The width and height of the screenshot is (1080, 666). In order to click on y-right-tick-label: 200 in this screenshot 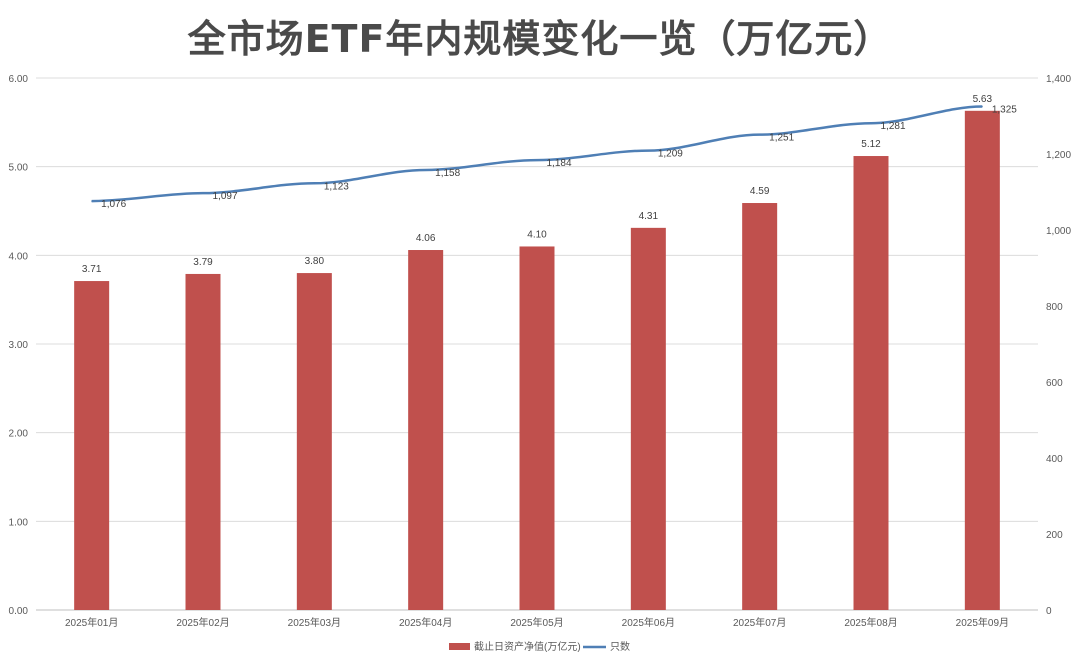, I will do `click(1054, 535)`.